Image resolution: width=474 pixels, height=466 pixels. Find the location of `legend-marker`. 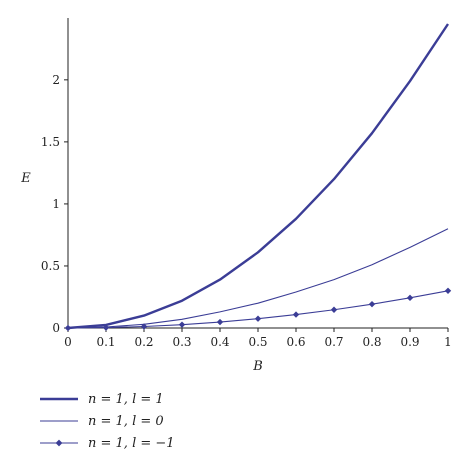

legend-marker is located at coordinates (59, 443).